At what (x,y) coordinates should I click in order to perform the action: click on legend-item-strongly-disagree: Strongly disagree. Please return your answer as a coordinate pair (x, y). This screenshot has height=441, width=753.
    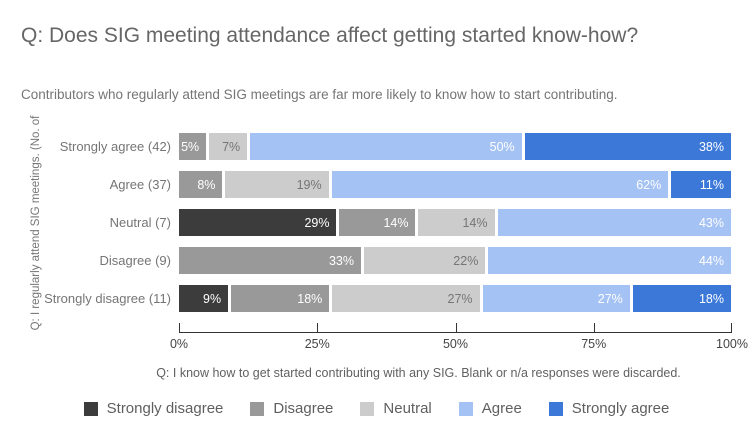
    Looking at the image, I should click on (153, 408).